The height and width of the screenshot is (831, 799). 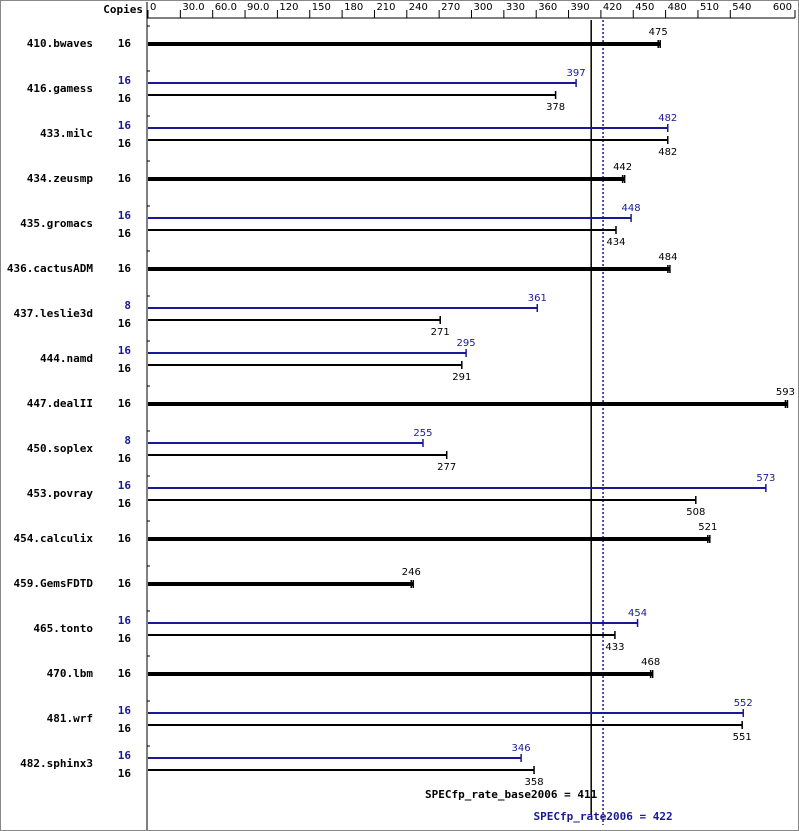 What do you see at coordinates (66, 133) in the screenshot?
I see `benchmark-name: 433.milc` at bounding box center [66, 133].